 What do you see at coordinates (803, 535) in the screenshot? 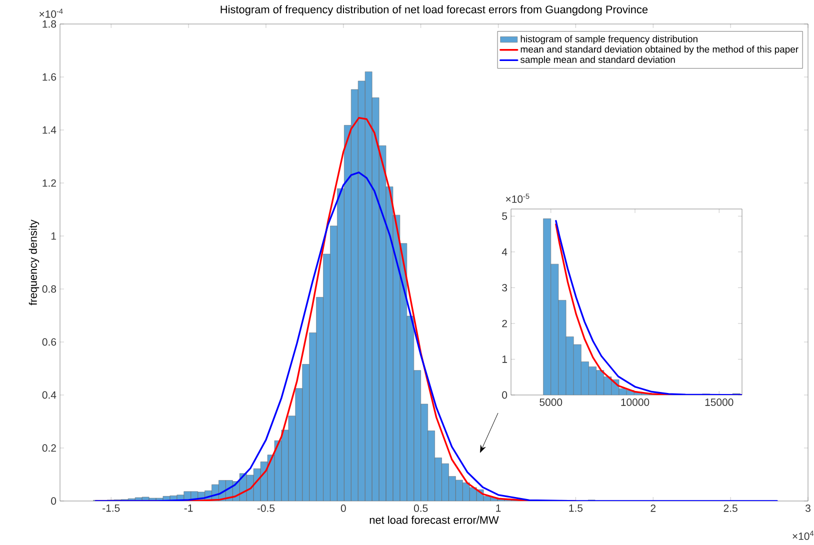
I see `text: ×10$^{4}$` at bounding box center [803, 535].